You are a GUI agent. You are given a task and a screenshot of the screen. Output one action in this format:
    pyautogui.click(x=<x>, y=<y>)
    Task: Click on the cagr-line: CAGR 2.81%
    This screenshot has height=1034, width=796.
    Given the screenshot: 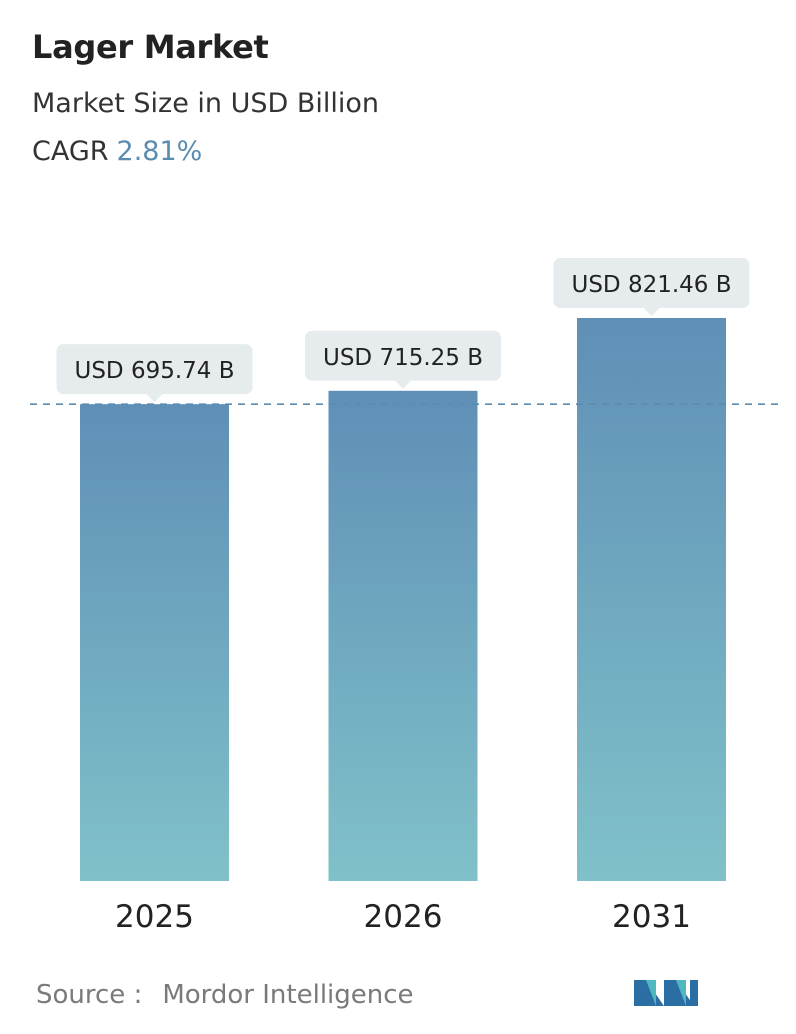 What is the action you would take?
    pyautogui.click(x=117, y=151)
    